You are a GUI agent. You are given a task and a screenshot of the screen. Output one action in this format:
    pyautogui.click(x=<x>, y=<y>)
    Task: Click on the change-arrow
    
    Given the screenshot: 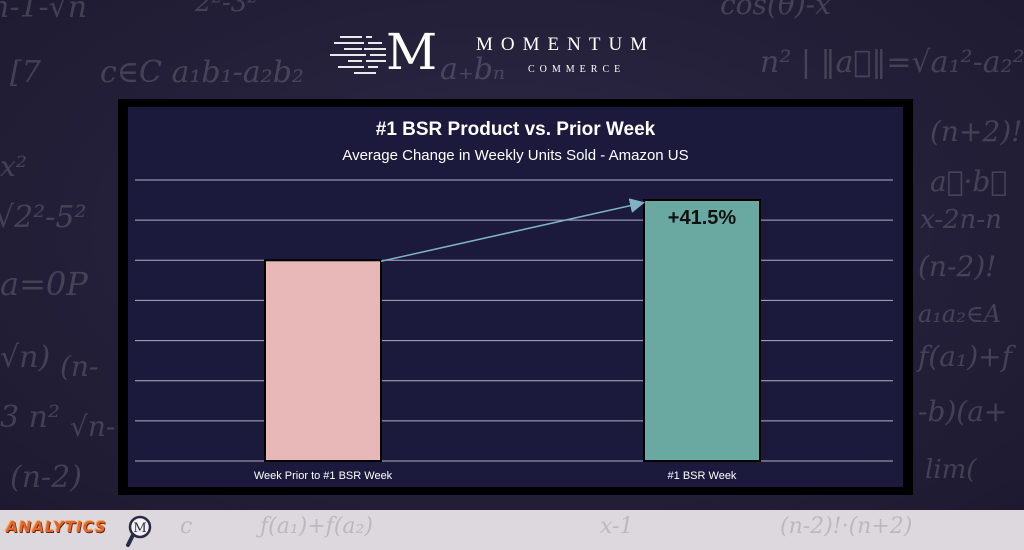 What is the action you would take?
    pyautogui.click(x=512, y=230)
    